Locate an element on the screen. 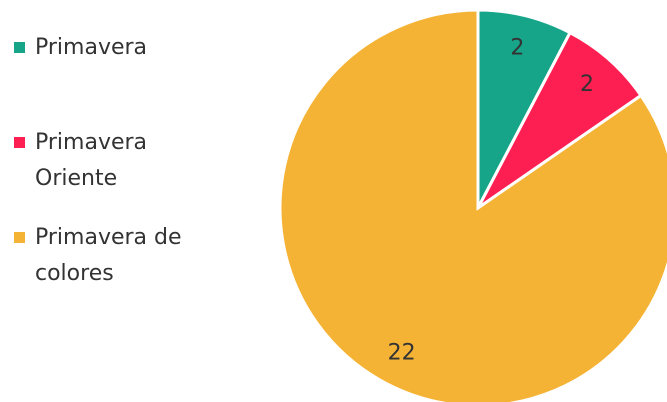  legend-label: Primavera is located at coordinates (91, 47).